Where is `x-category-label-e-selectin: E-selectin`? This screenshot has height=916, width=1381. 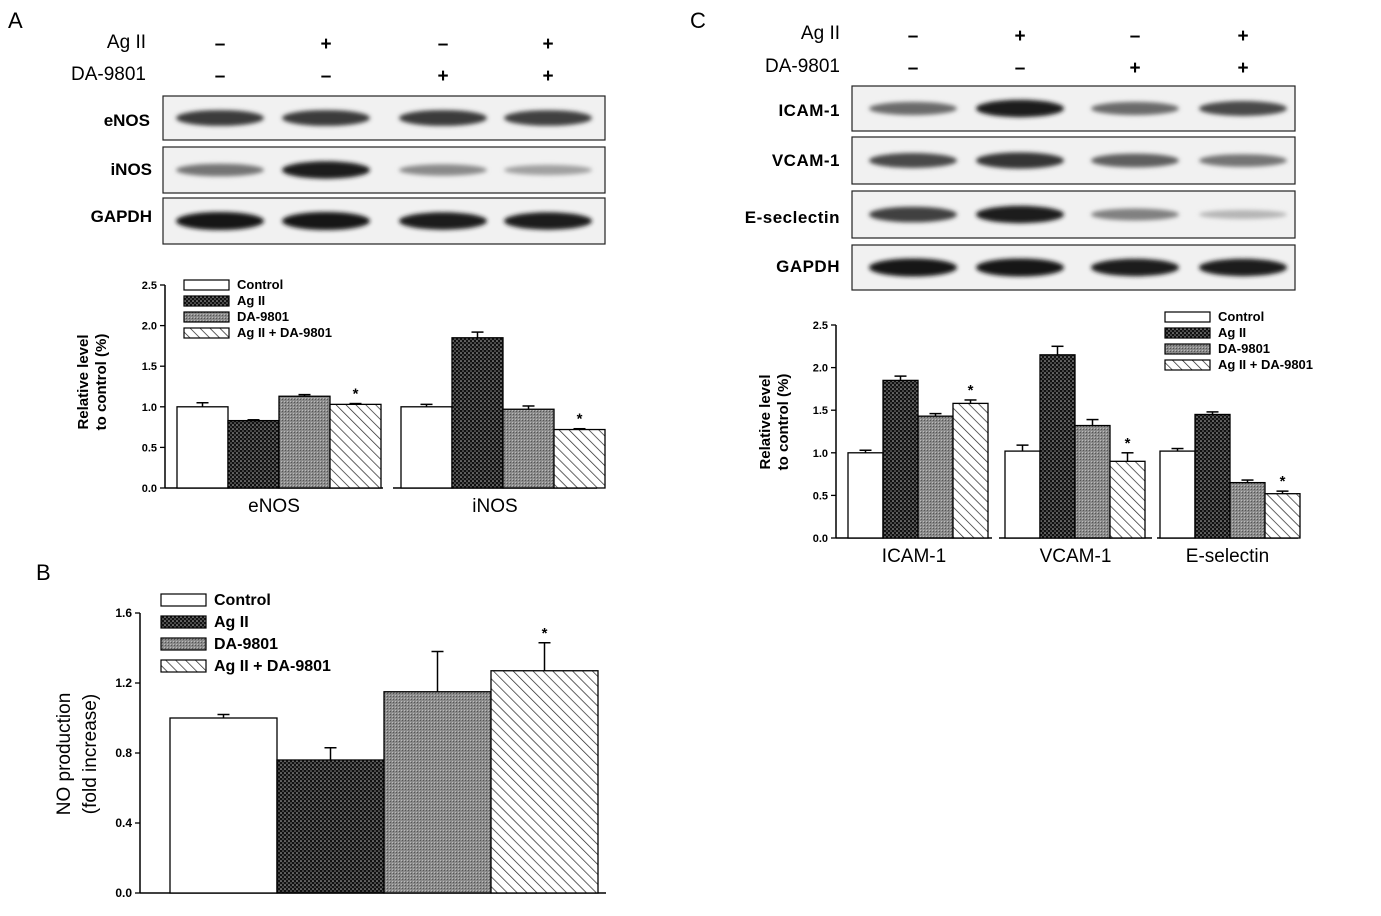 x-category-label-e-selectin: E-selectin is located at coordinates (1227, 556).